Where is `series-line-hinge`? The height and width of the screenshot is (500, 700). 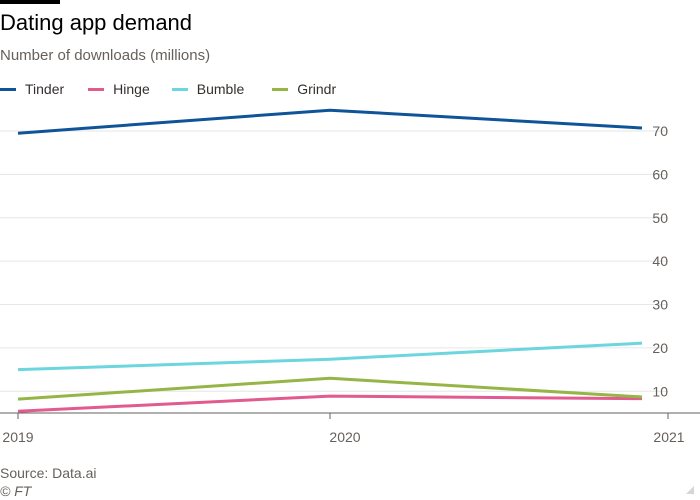 series-line-hinge is located at coordinates (330, 403).